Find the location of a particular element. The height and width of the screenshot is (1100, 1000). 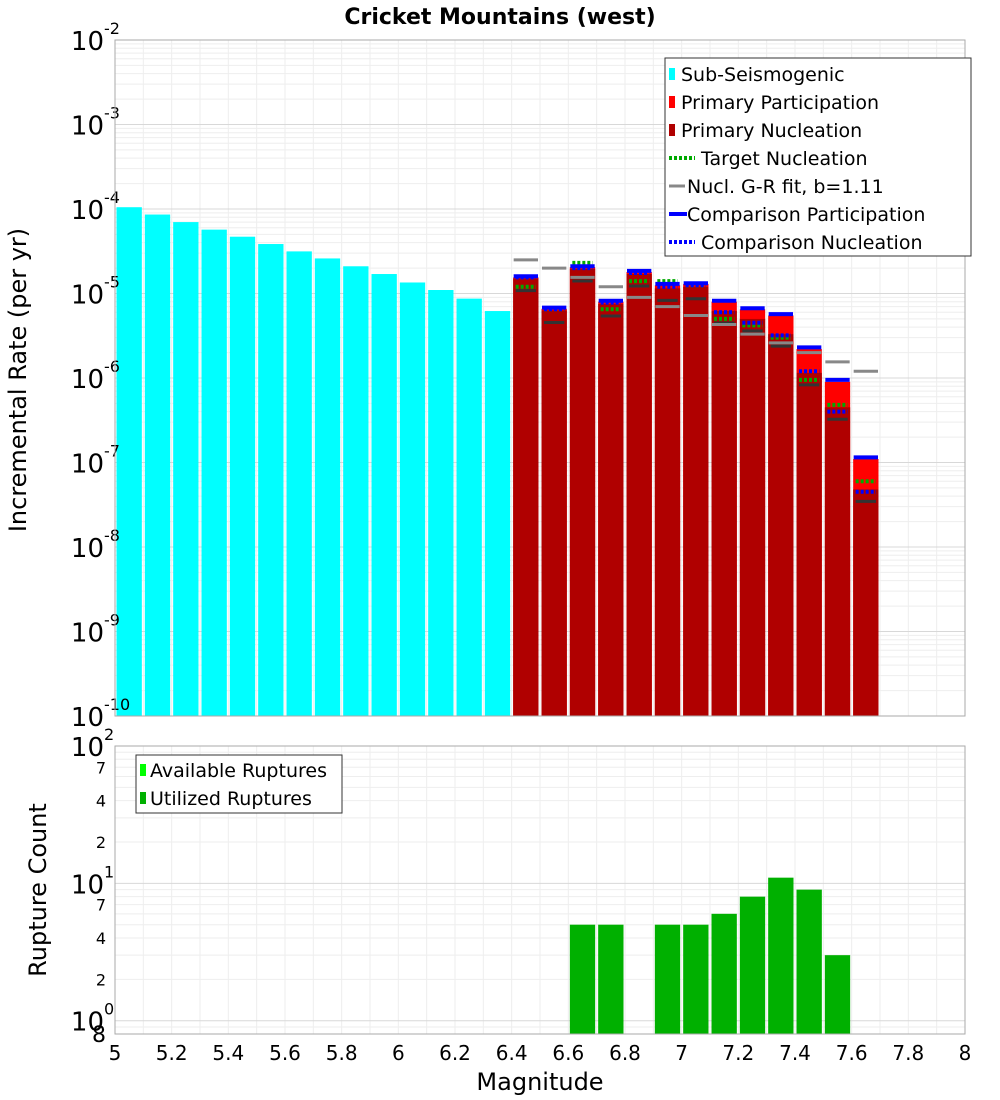

legend-item: Comparison Participation is located at coordinates (797, 215).